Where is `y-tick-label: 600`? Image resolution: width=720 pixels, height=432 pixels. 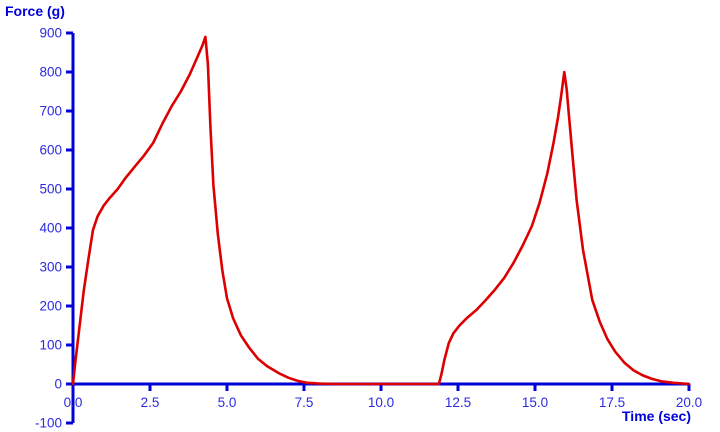 y-tick-label: 600 is located at coordinates (50, 150).